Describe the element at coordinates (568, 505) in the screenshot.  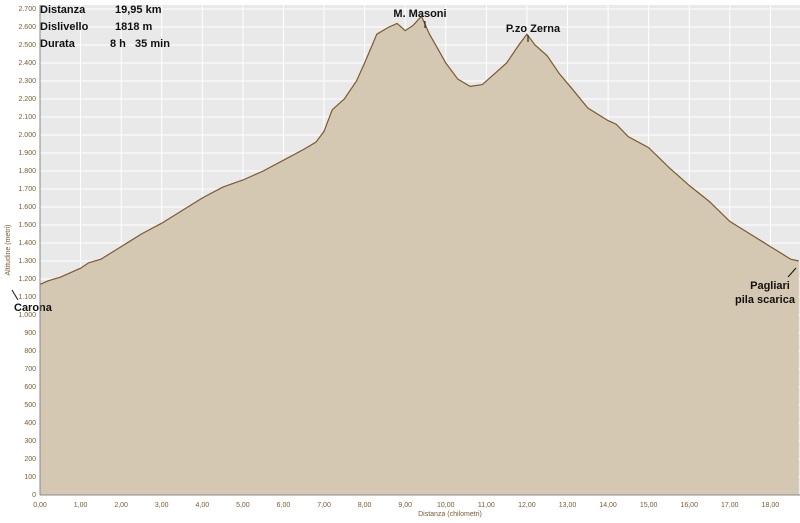
I see `x-tick-label: 13,00` at that location.